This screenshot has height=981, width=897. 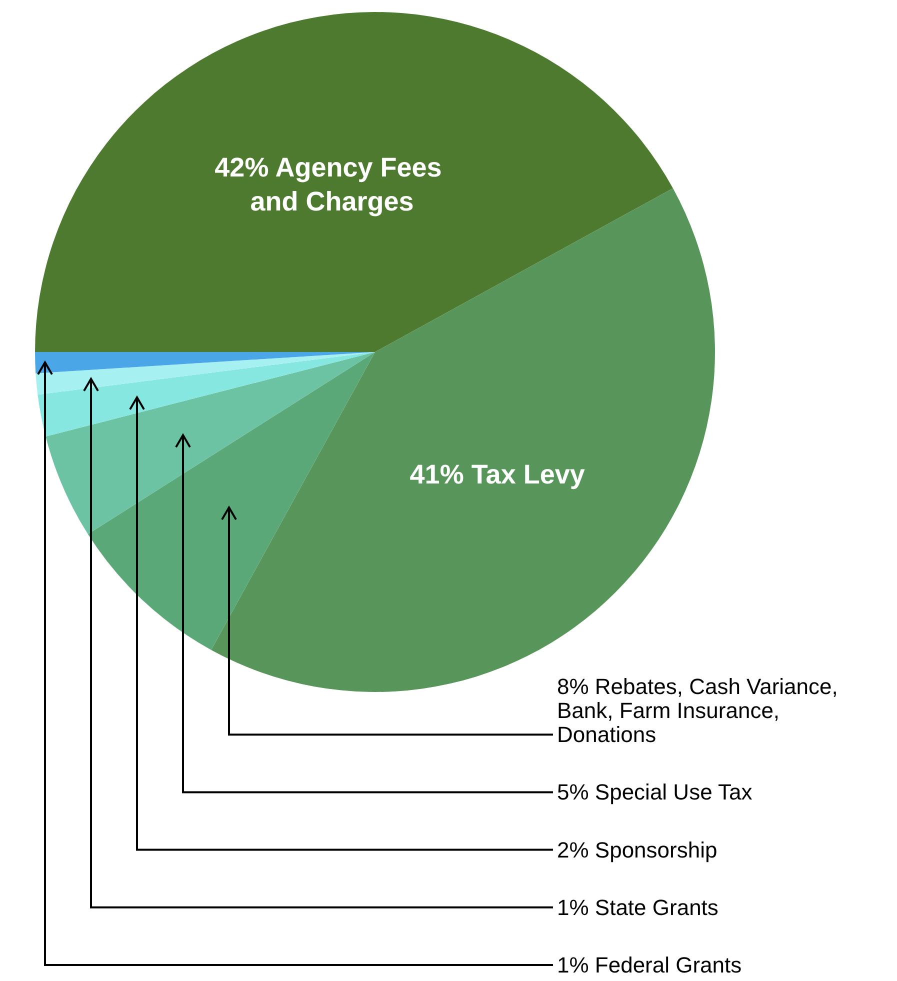 I want to click on slice-label: 2% Sponsorship, so click(x=637, y=849).